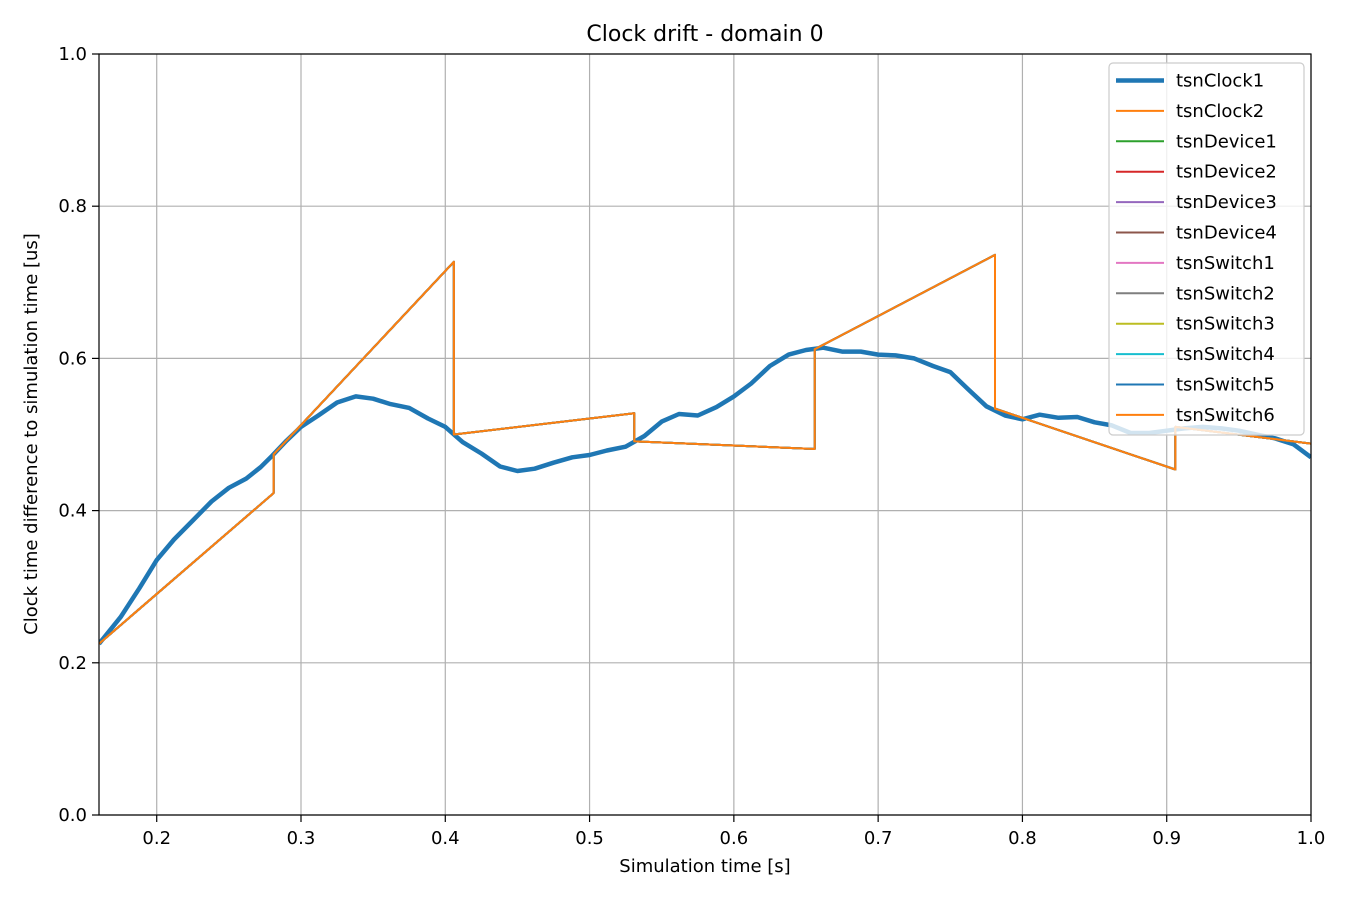 Image resolution: width=1350 pixels, height=900 pixels. What do you see at coordinates (72, 54) in the screenshot?
I see `y-tick-label: 1.0` at bounding box center [72, 54].